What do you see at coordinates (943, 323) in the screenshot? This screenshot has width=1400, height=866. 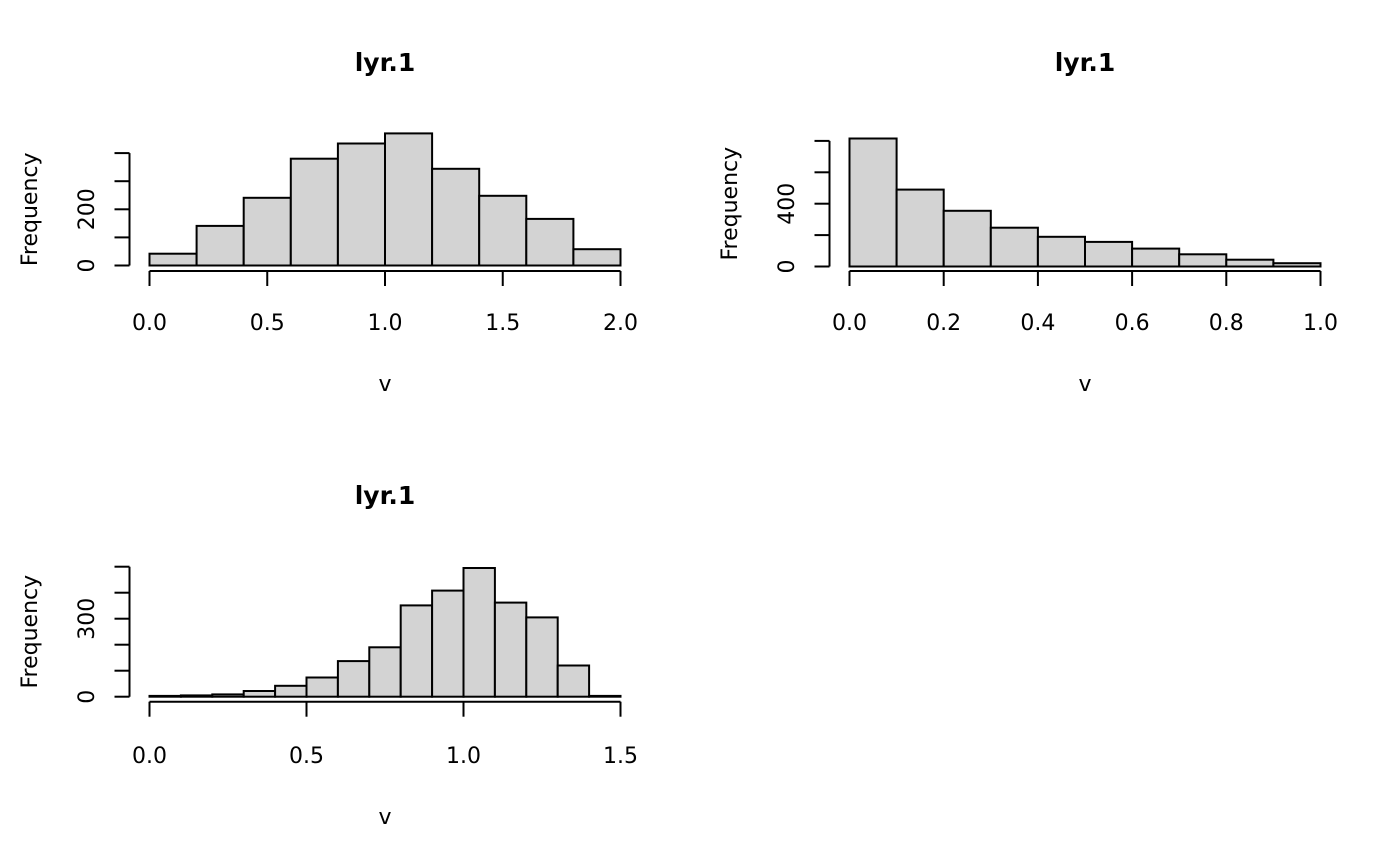 I see `x-tick-label: 0.2` at bounding box center [943, 323].